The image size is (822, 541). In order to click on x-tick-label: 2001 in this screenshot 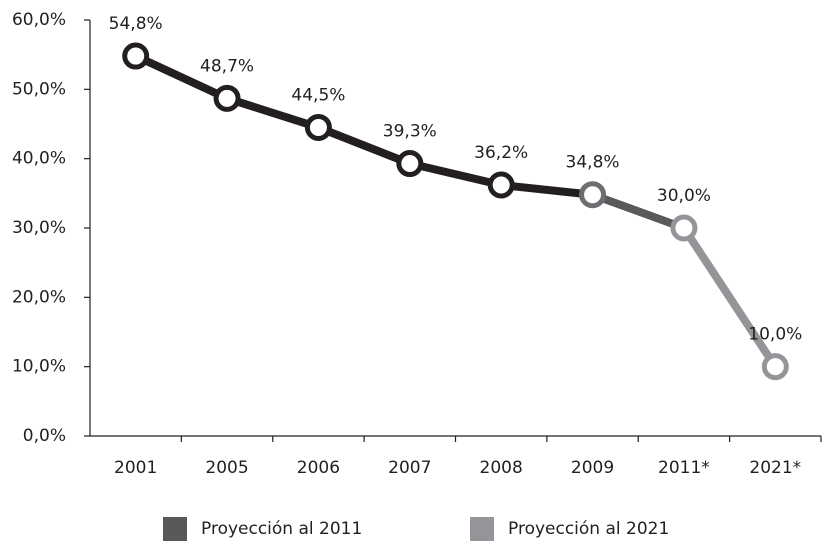, I will do `click(135, 468)`.